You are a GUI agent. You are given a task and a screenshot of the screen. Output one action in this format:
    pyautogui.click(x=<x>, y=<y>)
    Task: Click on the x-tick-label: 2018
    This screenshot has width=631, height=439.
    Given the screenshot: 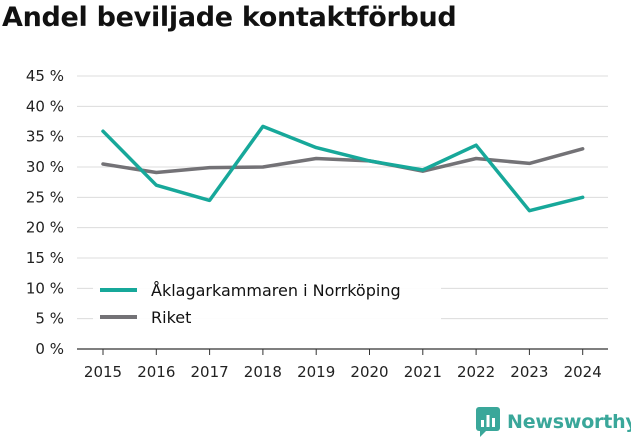 What is the action you would take?
    pyautogui.click(x=263, y=372)
    